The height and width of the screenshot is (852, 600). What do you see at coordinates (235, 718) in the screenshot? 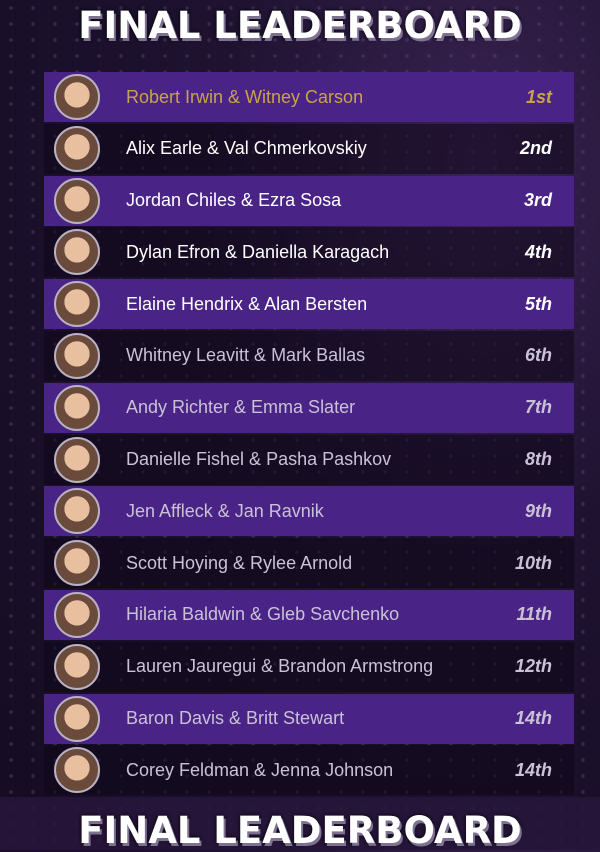
I see `couple-name: Baron Davis & Britt Stewart` at bounding box center [235, 718].